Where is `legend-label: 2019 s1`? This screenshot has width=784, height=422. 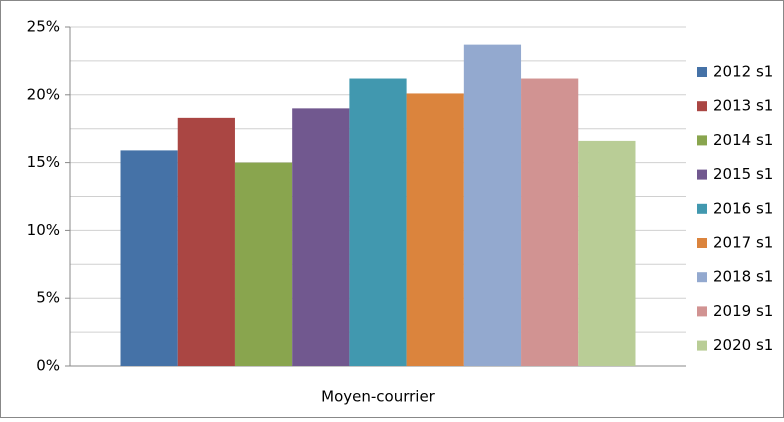
legend-label: 2019 s1 is located at coordinates (743, 311).